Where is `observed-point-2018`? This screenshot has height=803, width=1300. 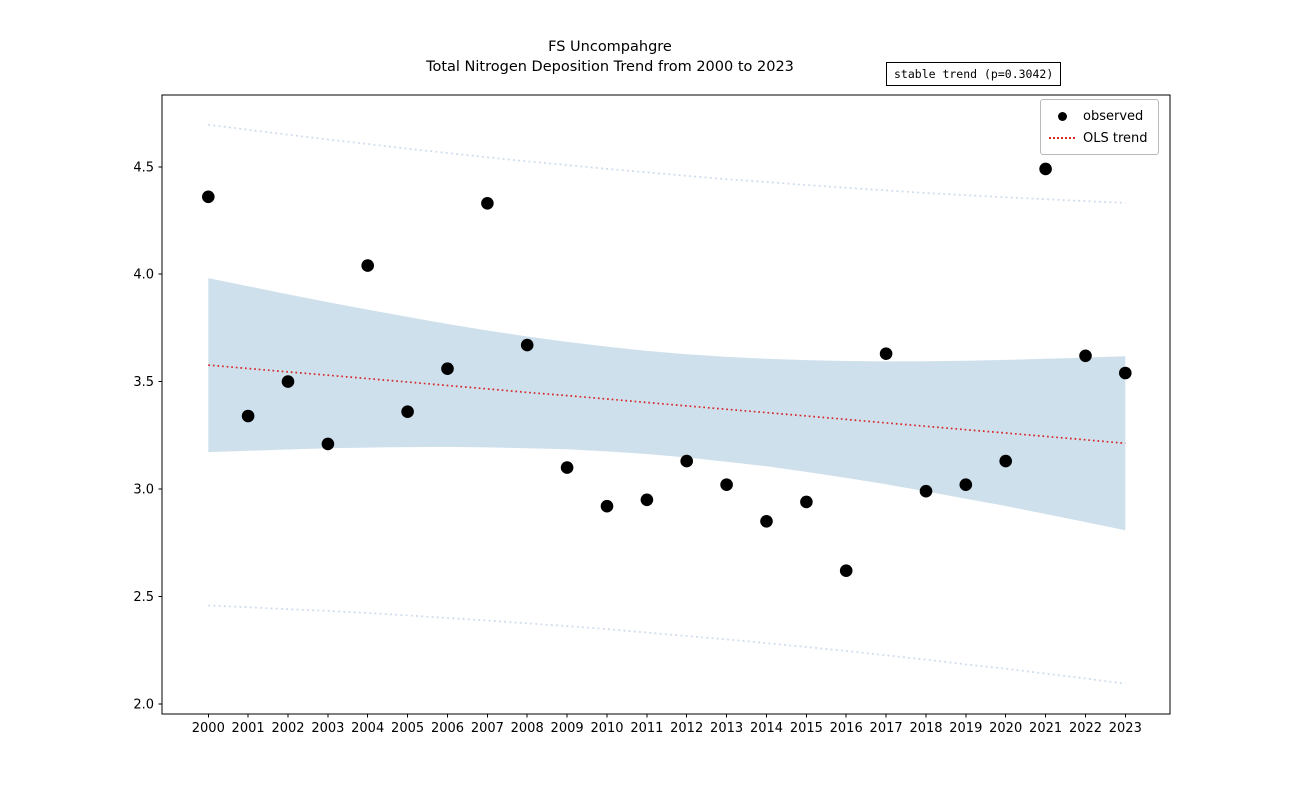 observed-point-2018 is located at coordinates (926, 491).